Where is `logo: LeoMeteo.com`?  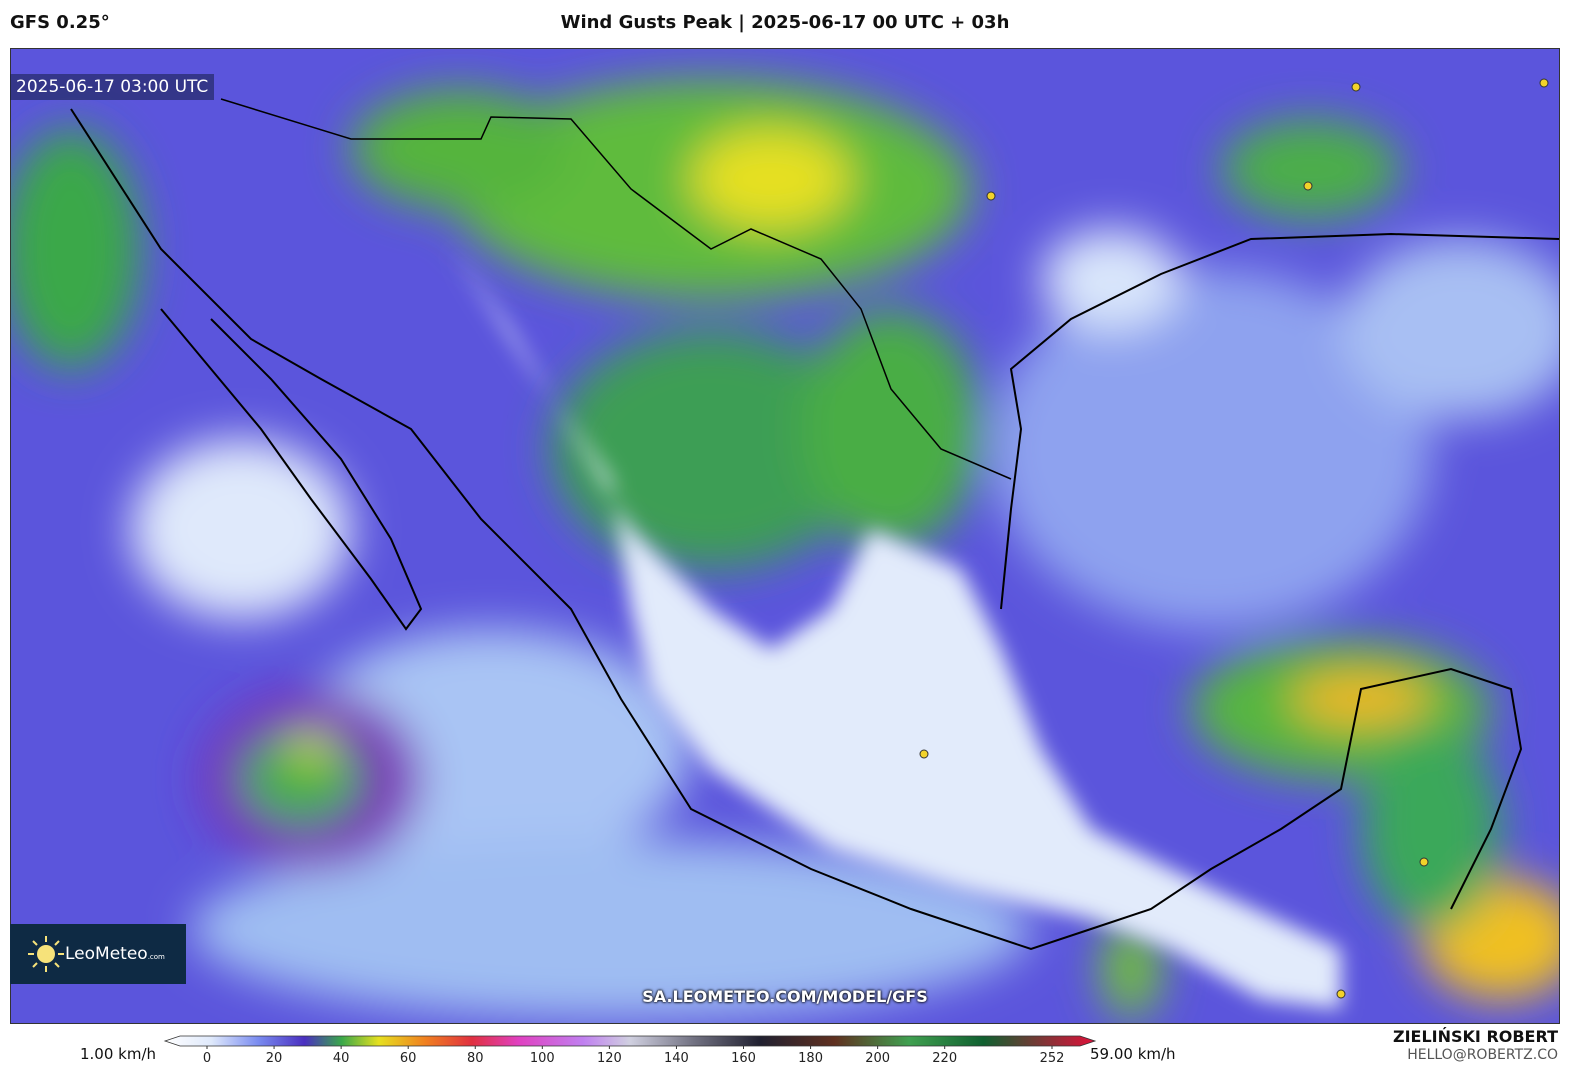 logo: LeoMeteo.com is located at coordinates (98, 954).